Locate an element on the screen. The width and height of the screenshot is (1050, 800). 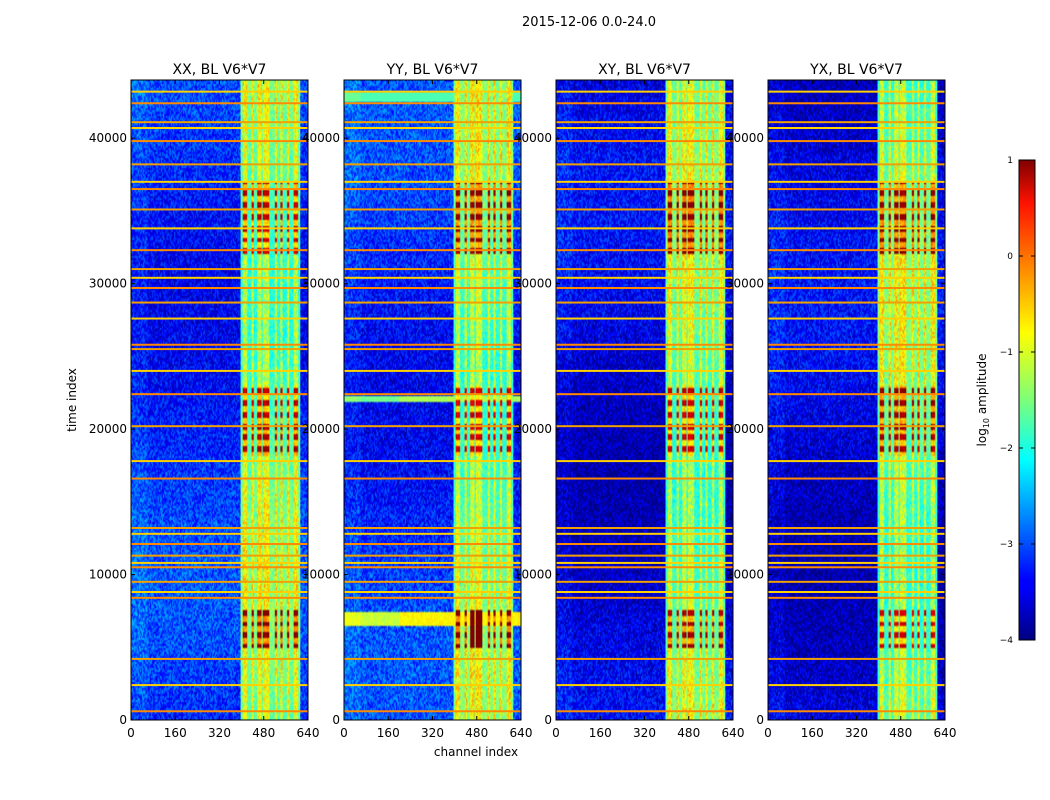
y-tick-label: 20000 is located at coordinates (108, 429).